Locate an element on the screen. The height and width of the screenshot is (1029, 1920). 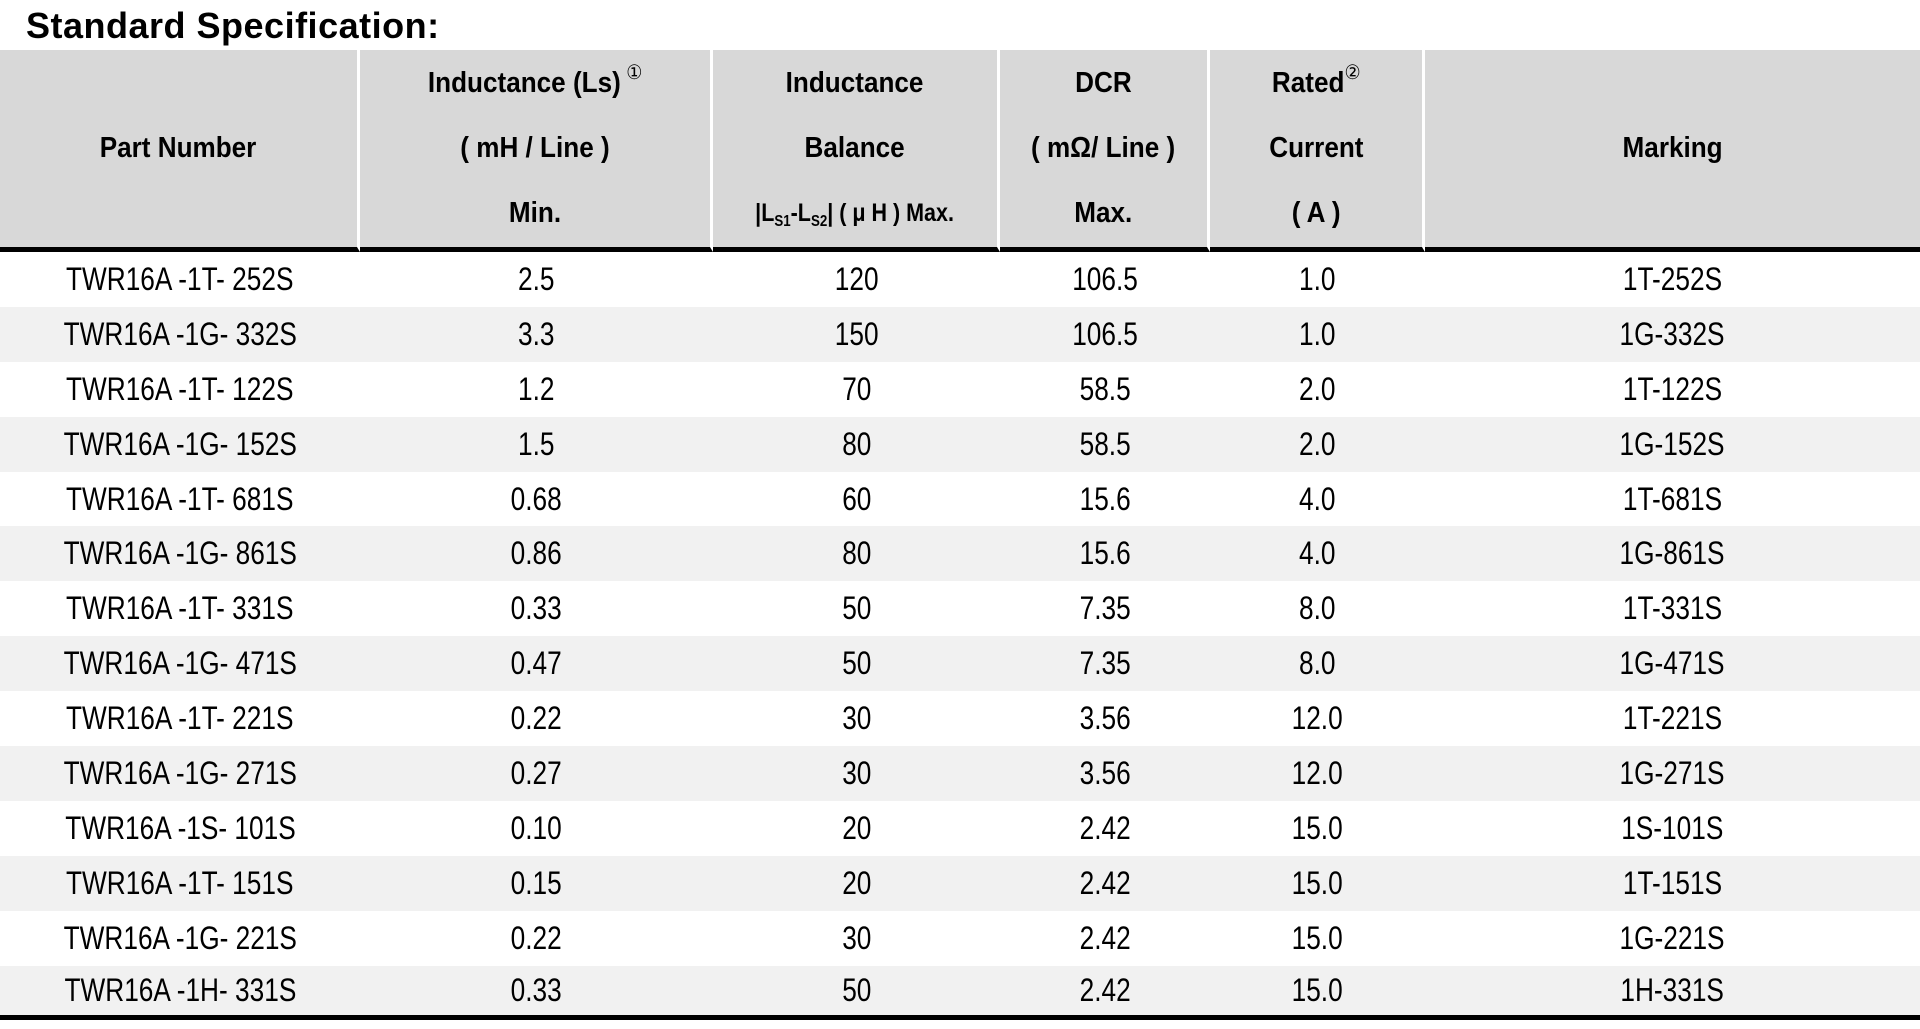
dcr-max-cell: 2.42 is located at coordinates (1105, 883).